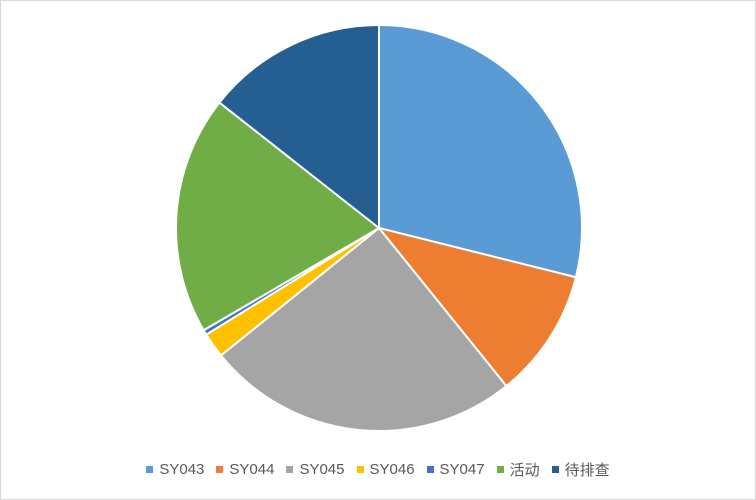 The image size is (756, 500). I want to click on legend: SY043 SY044 SY045 SY046 SY047 活动 待排查, so click(378, 469).